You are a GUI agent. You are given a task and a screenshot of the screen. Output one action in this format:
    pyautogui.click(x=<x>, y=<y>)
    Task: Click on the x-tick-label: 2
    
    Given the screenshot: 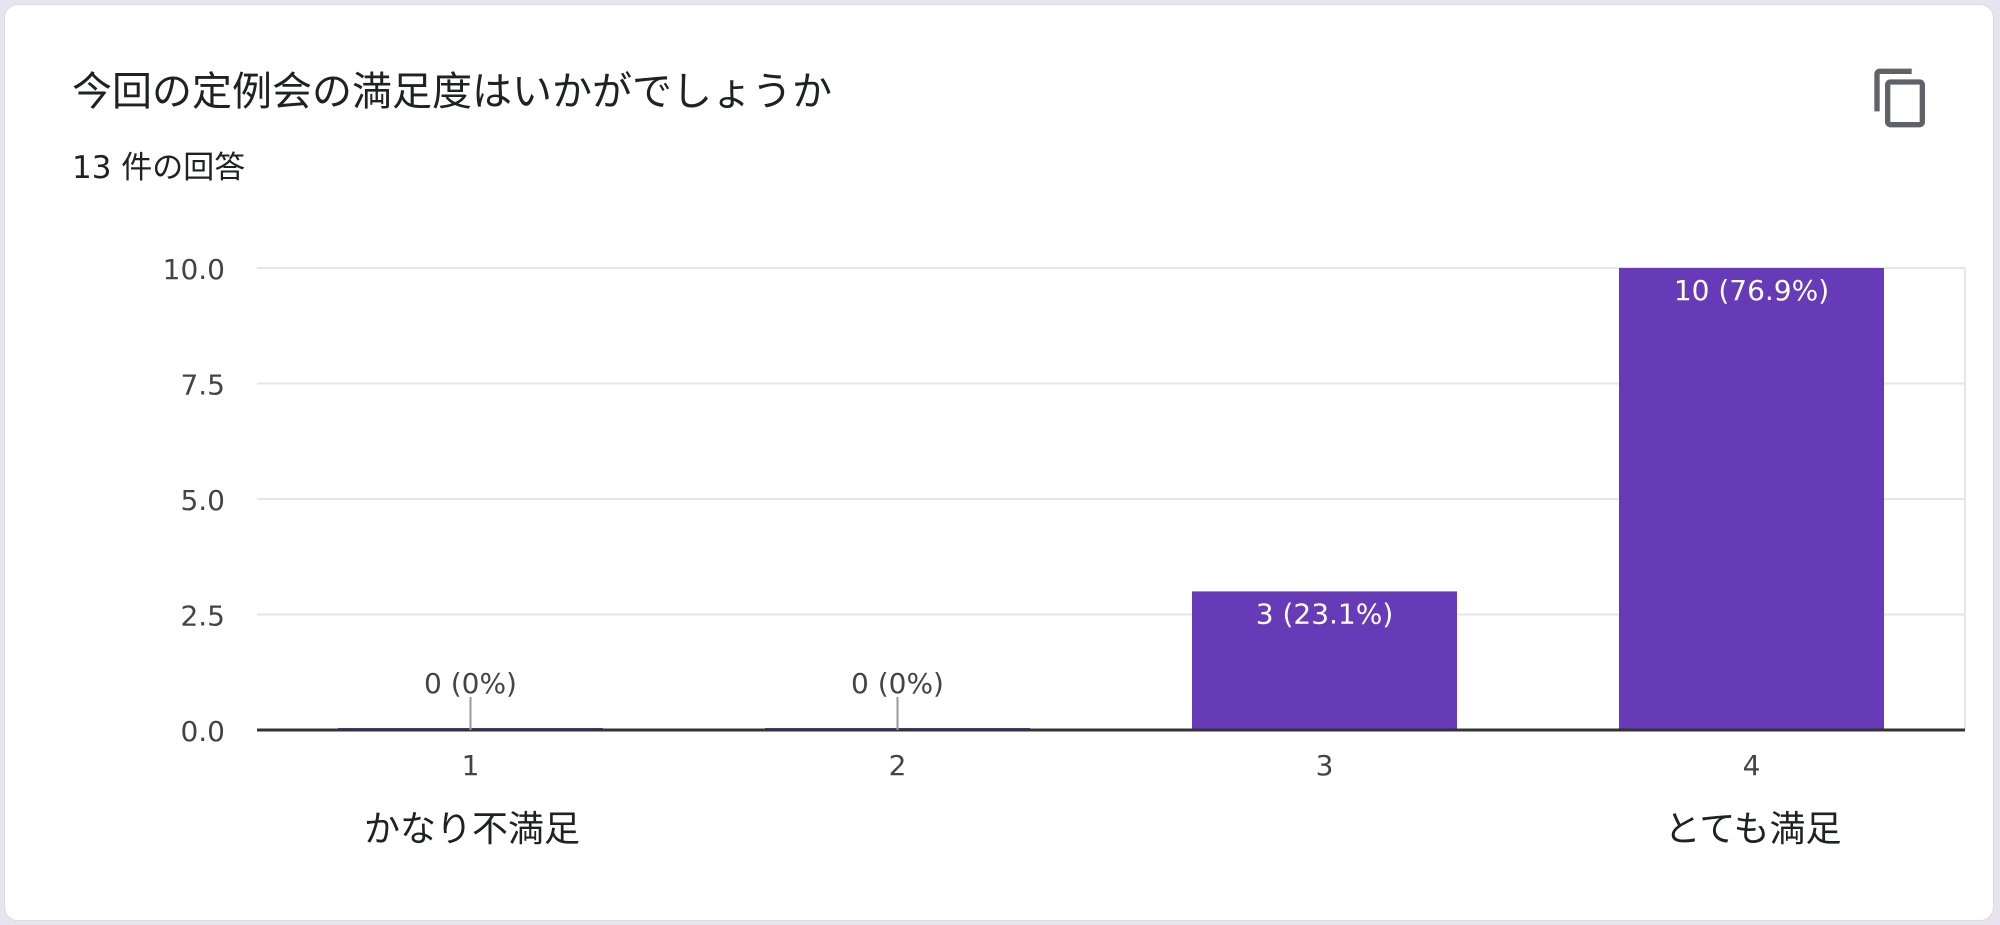 What is the action you would take?
    pyautogui.click(x=898, y=765)
    